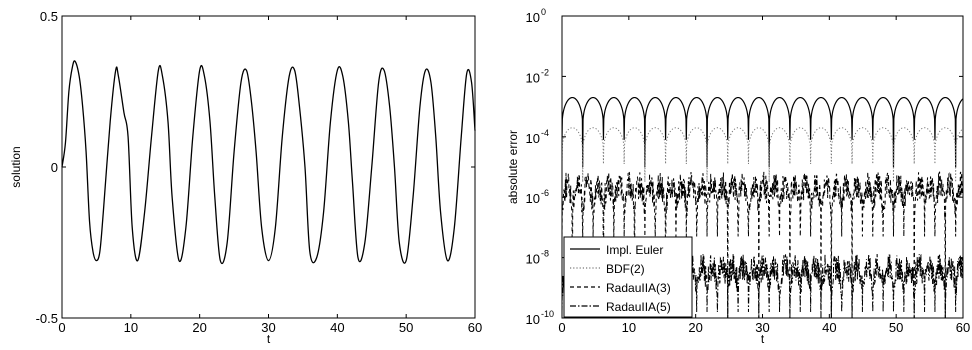 Image resolution: width=972 pixels, height=350 pixels. Describe the element at coordinates (547, 314) in the screenshot. I see `y-tick-exponent: -10` at that location.